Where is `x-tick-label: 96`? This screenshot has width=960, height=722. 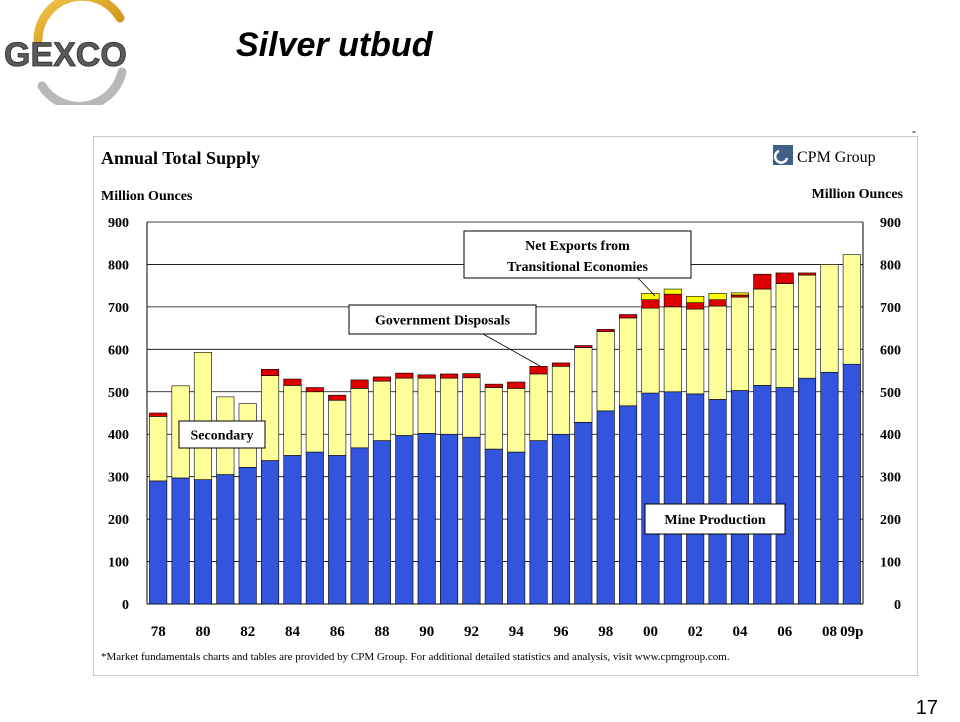
x-tick-label: 96 is located at coordinates (561, 632).